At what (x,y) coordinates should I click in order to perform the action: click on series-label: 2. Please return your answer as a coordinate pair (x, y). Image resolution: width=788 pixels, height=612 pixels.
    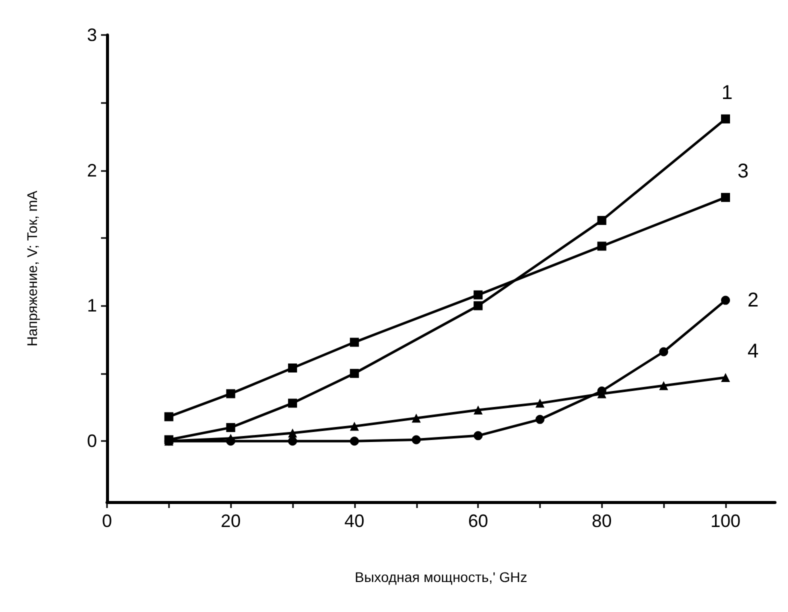
    Looking at the image, I should click on (753, 300).